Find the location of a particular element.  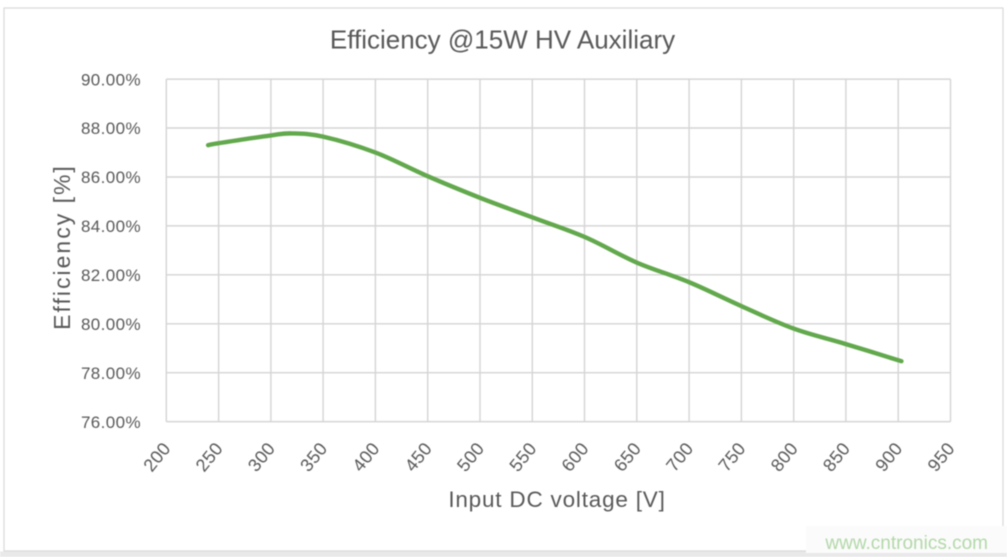

svg-text: 84.00% is located at coordinates (111, 226).